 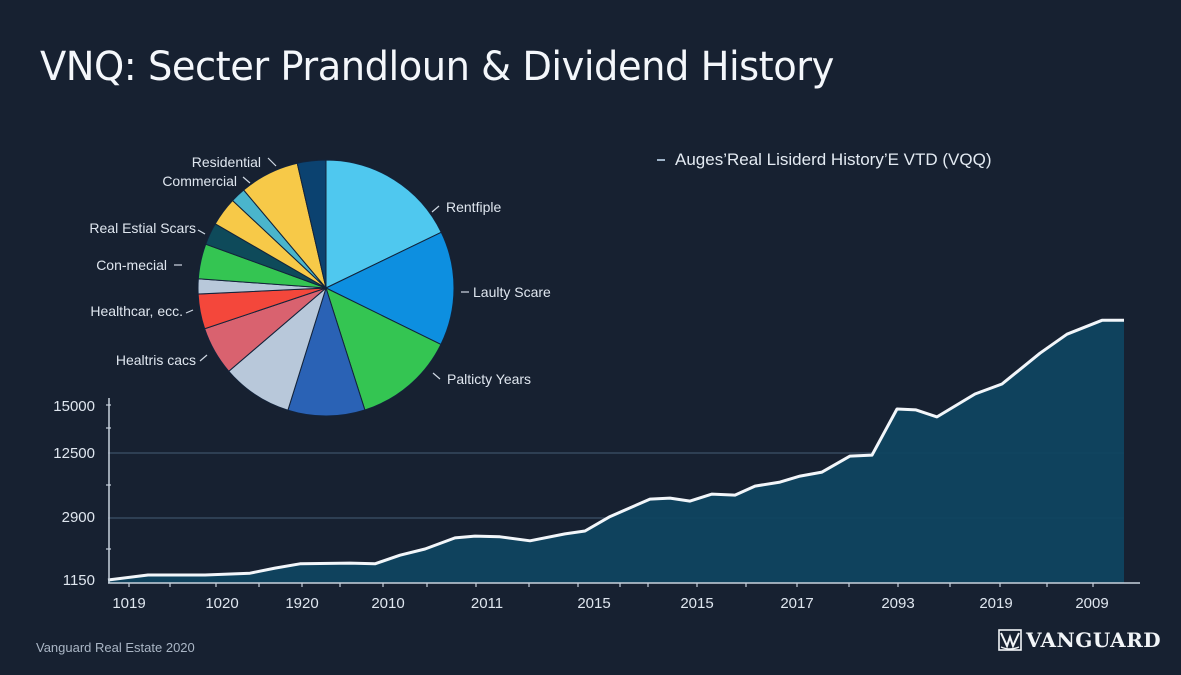 I want to click on vanguard-logo: VANGUARD, so click(x=1079, y=640).